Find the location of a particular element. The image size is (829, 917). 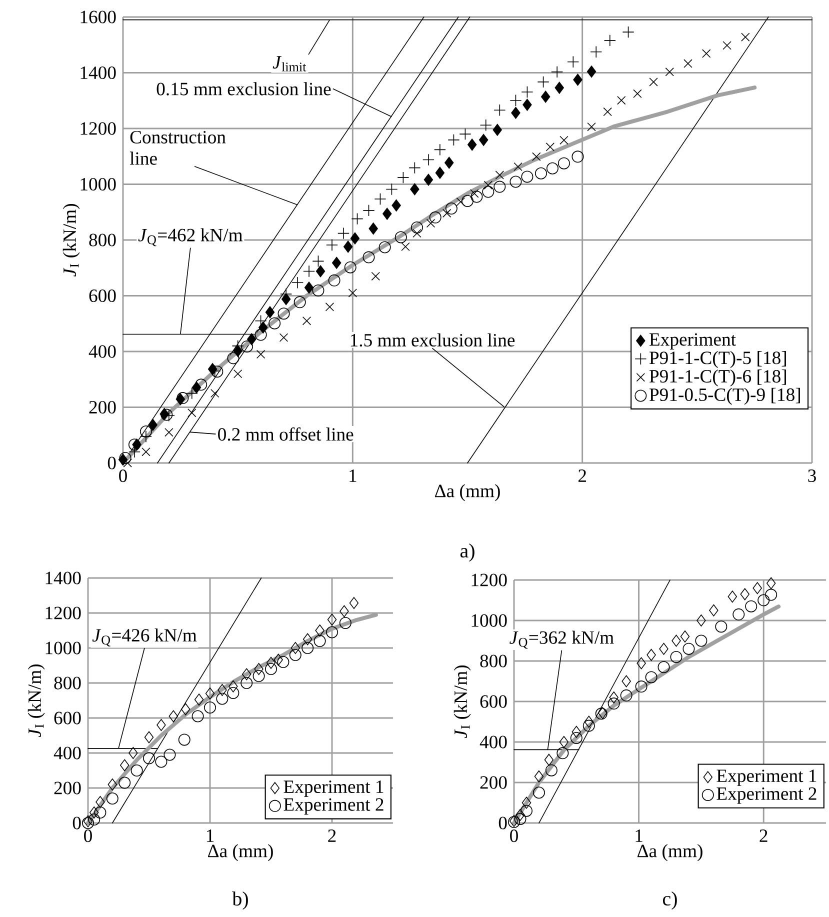

y-tick-label: 1600 is located at coordinates (98, 17).